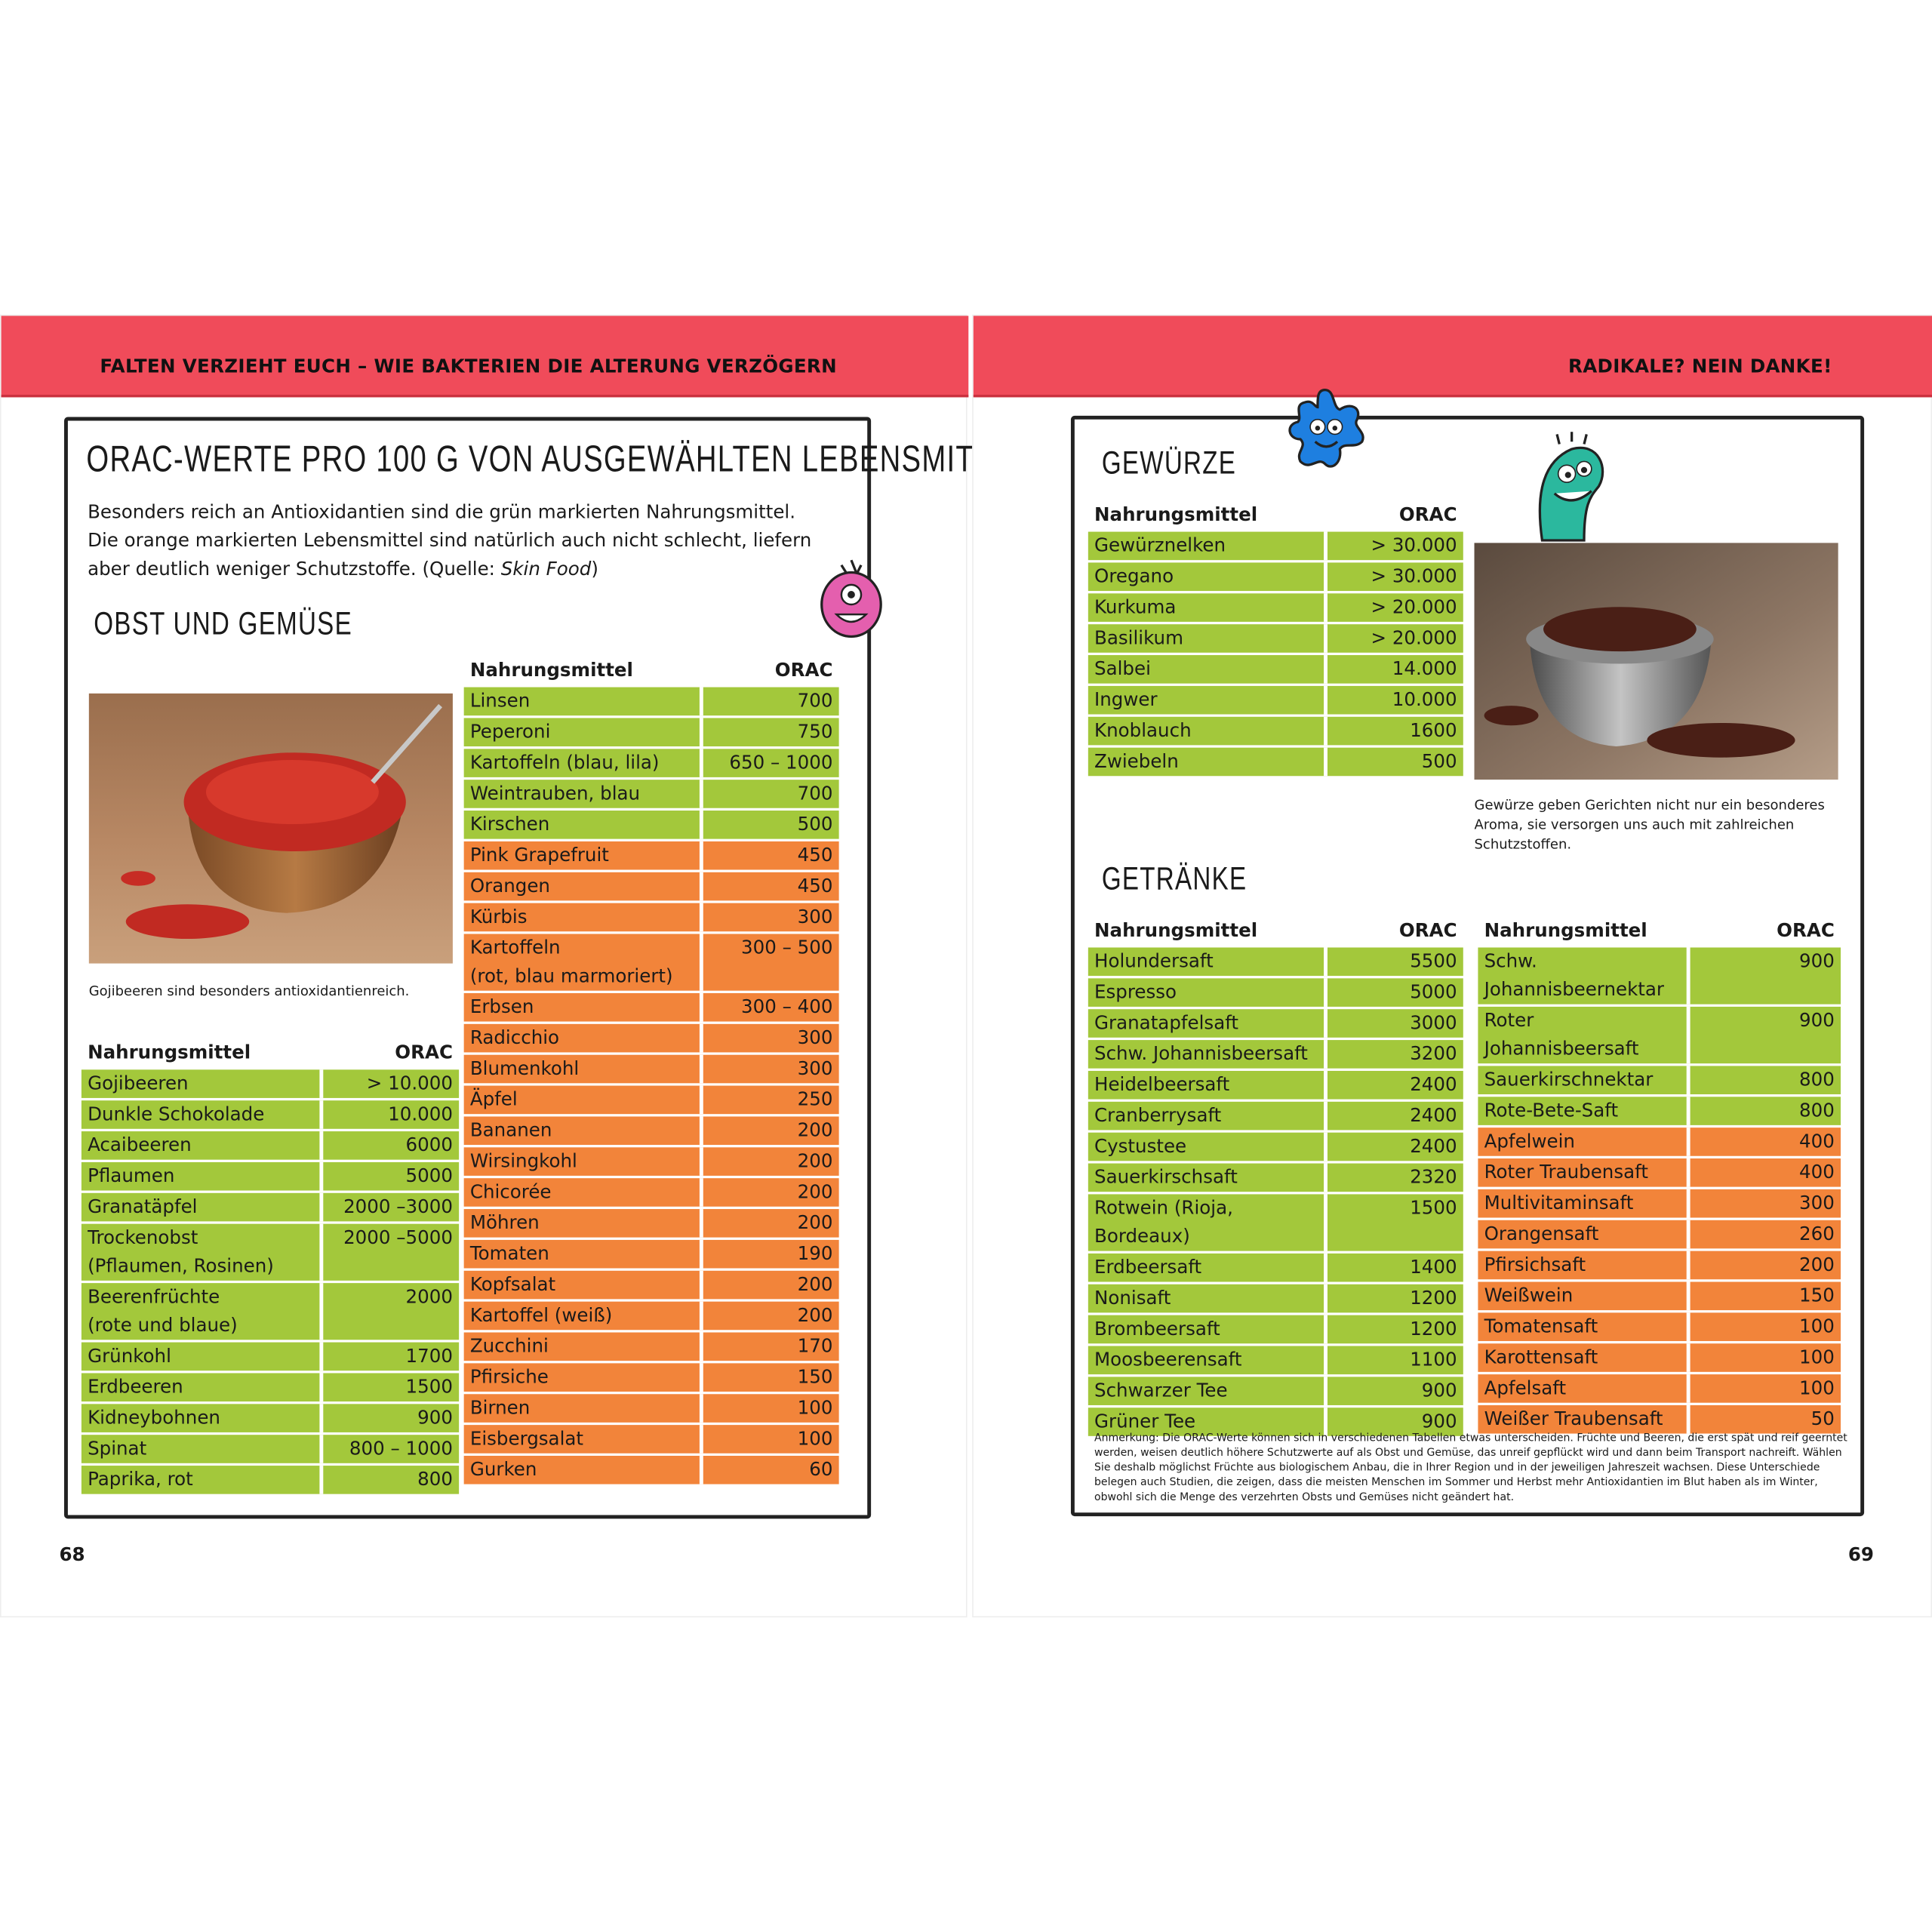  I want to click on section-heading: OBST UND GEMÜSE, so click(223, 623).